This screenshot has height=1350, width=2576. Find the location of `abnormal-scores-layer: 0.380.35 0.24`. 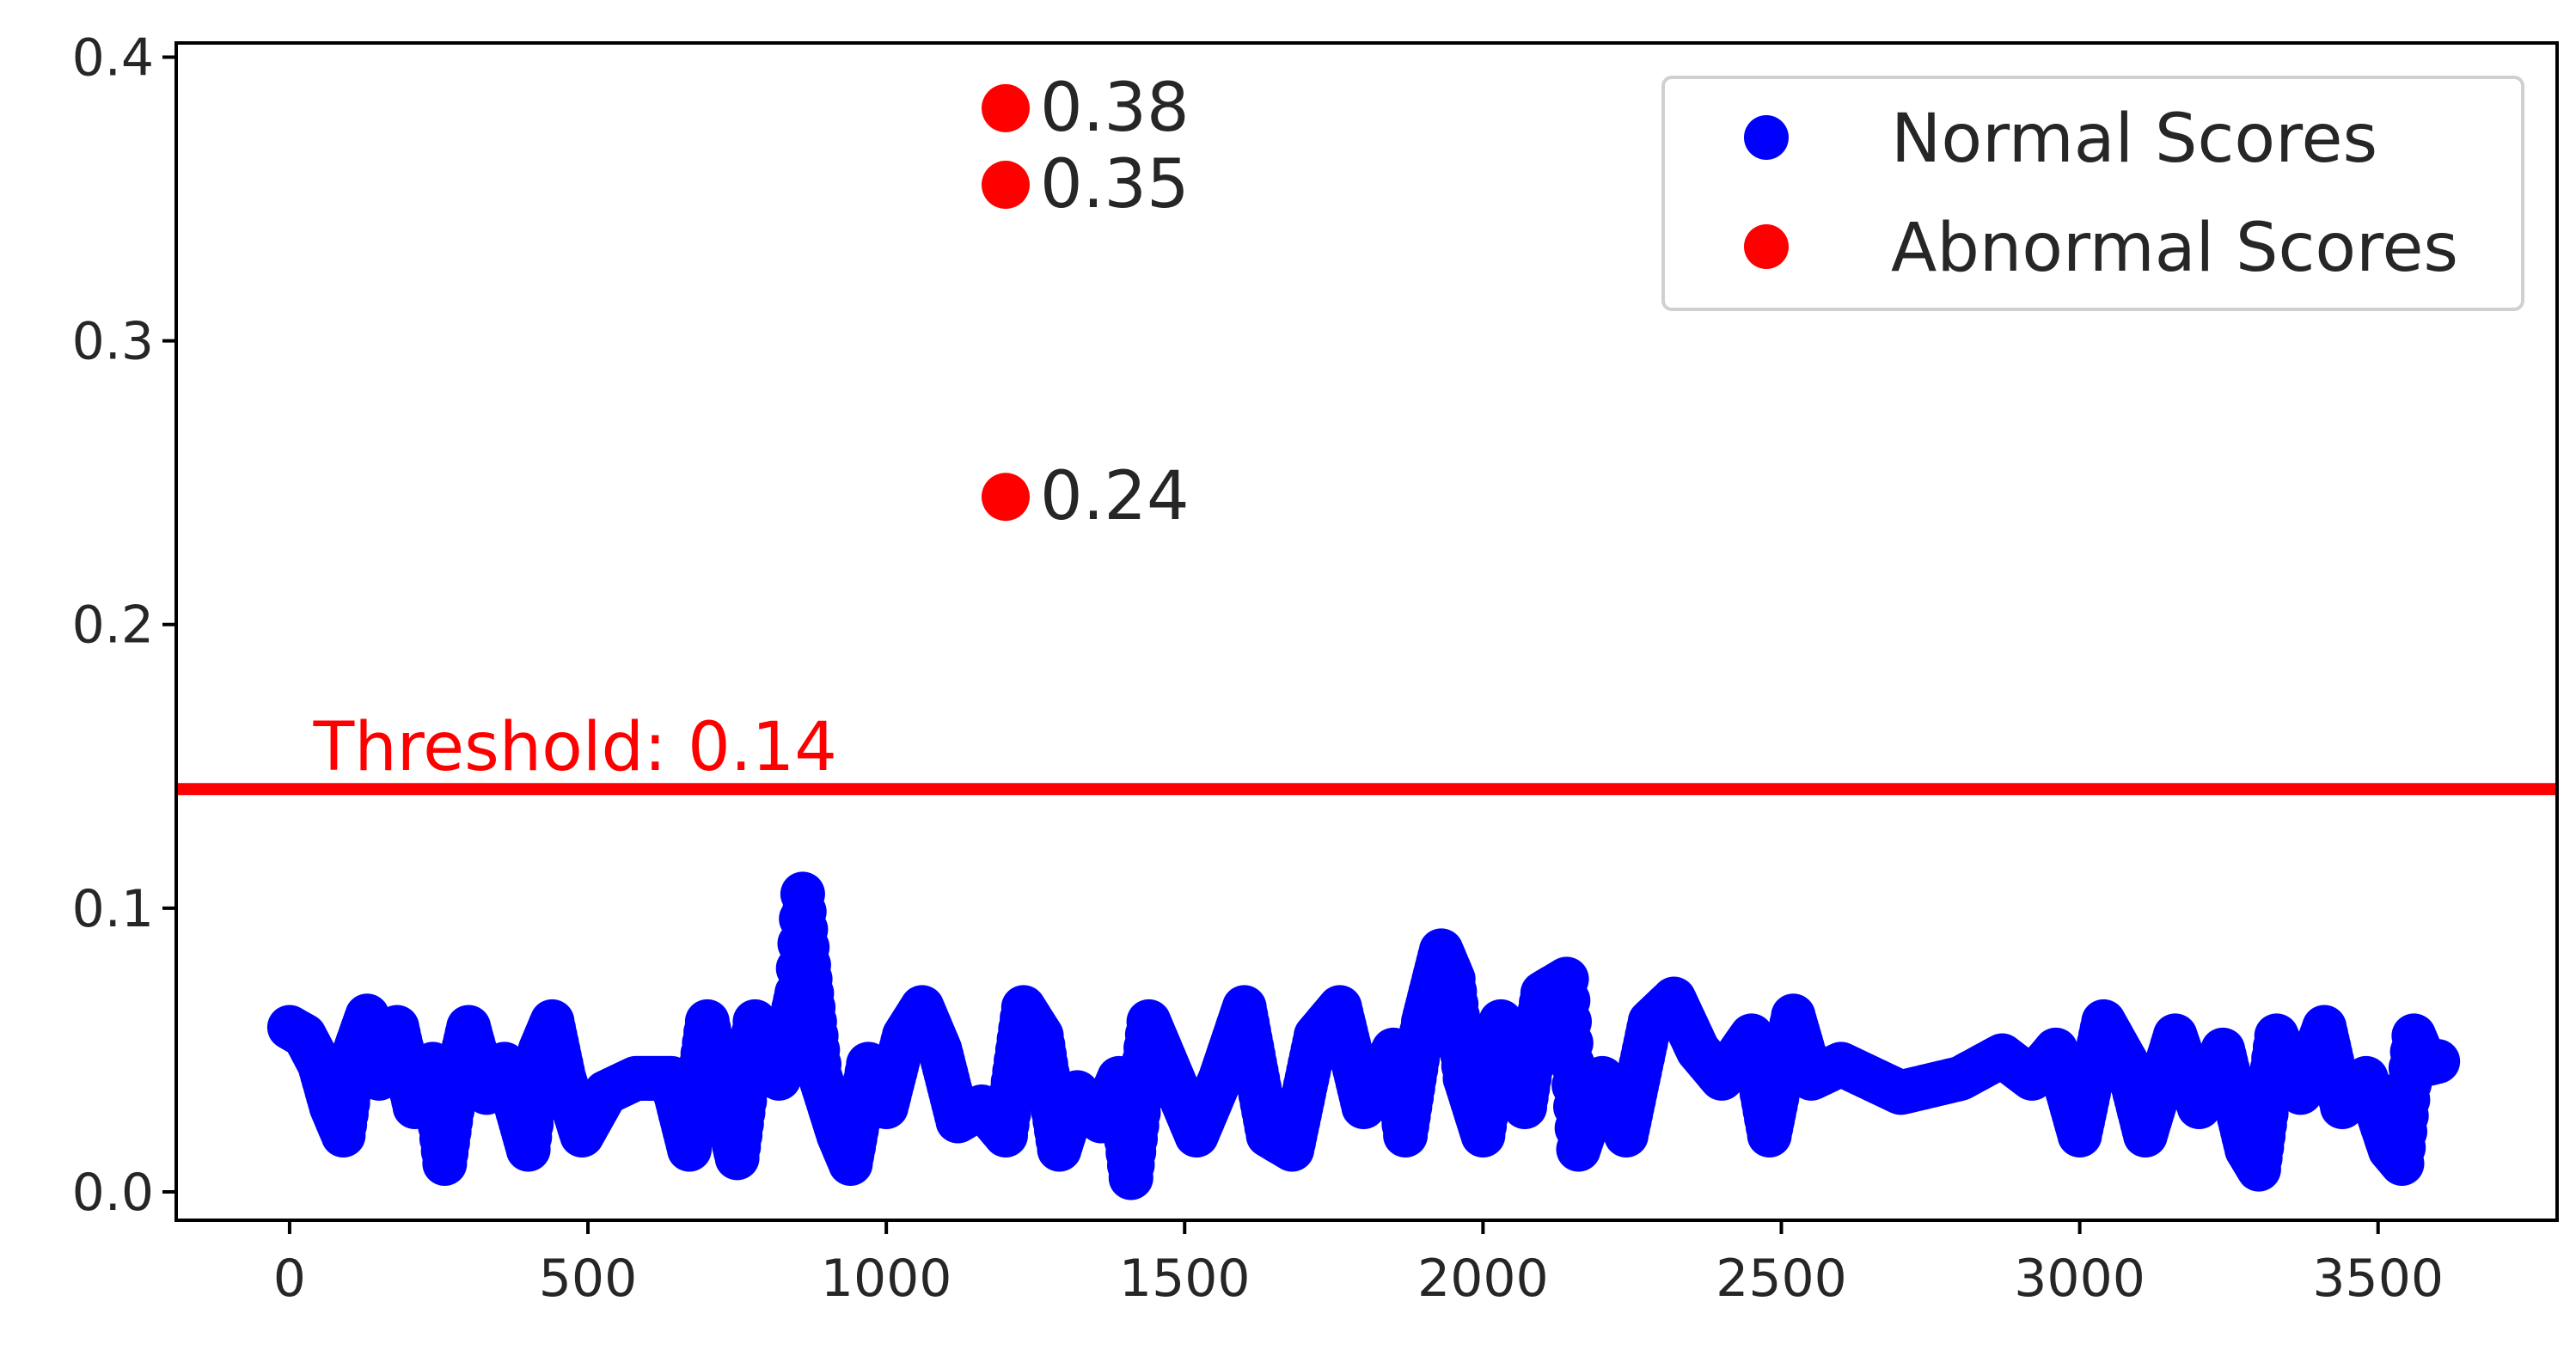

abnormal-scores-layer: 0.380.35 0.24 is located at coordinates (1085, 302).